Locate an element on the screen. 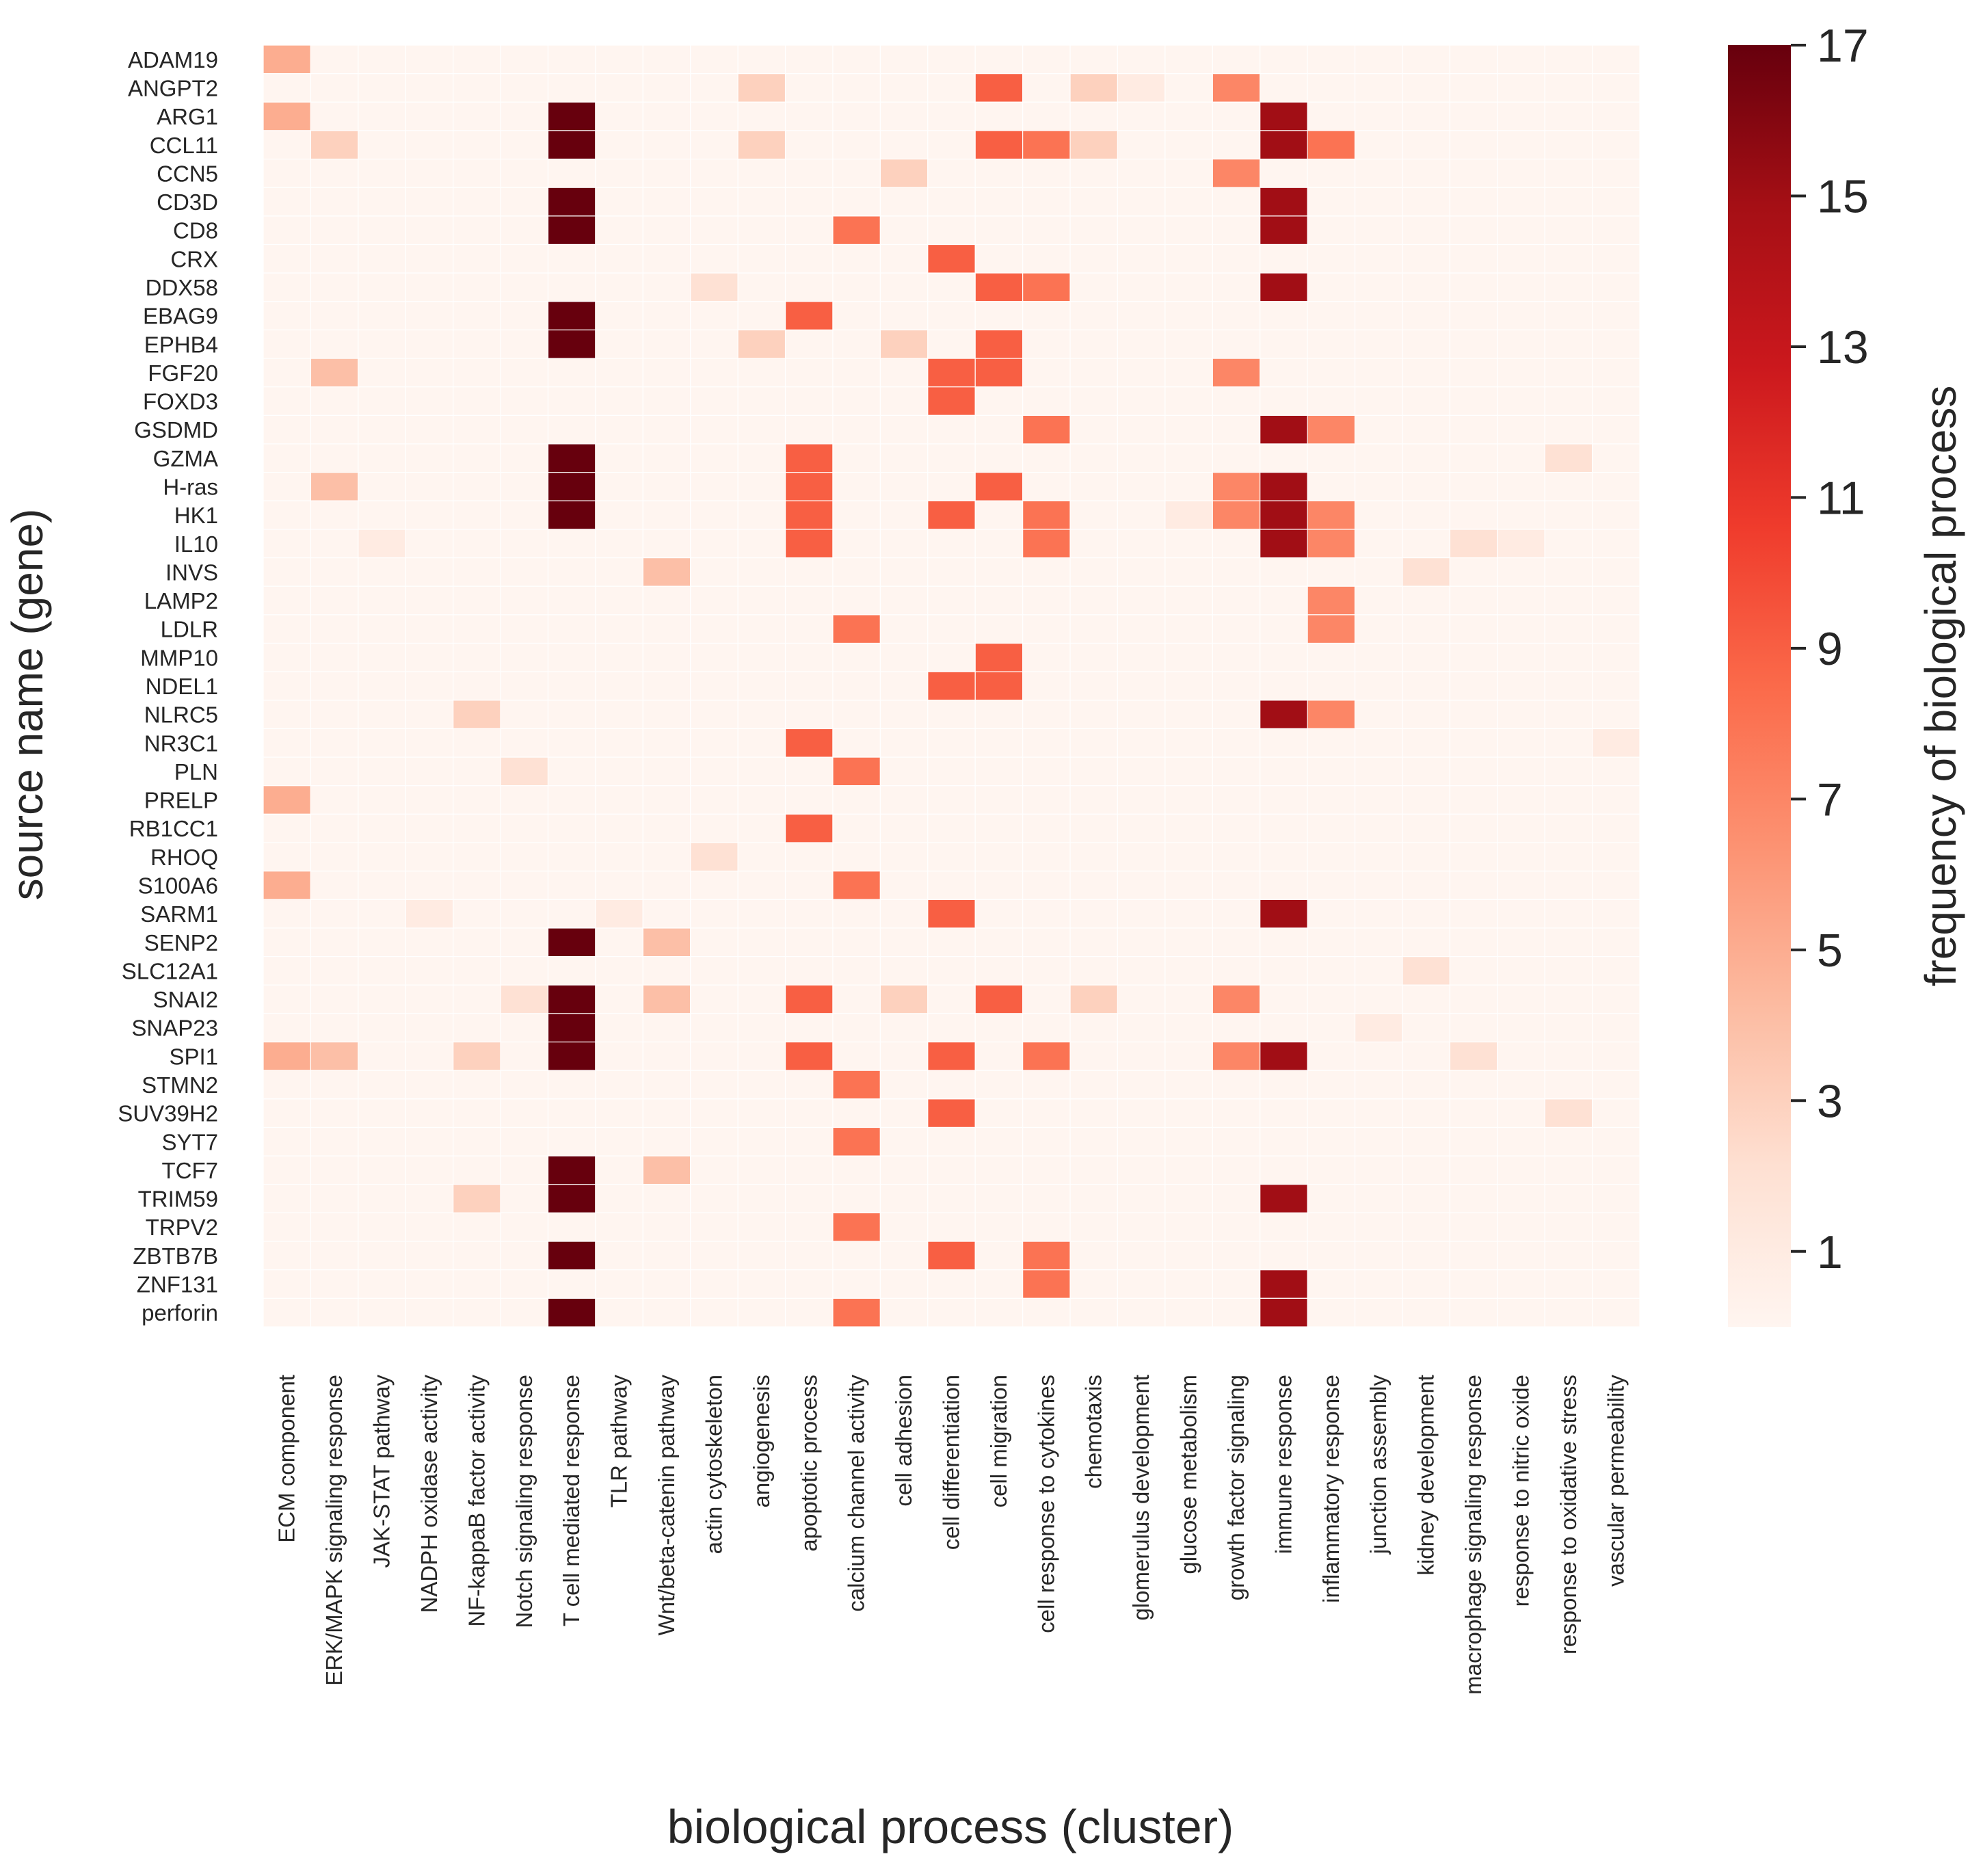  cell-ephb4-growth-factor-signaling is located at coordinates (1236, 344).